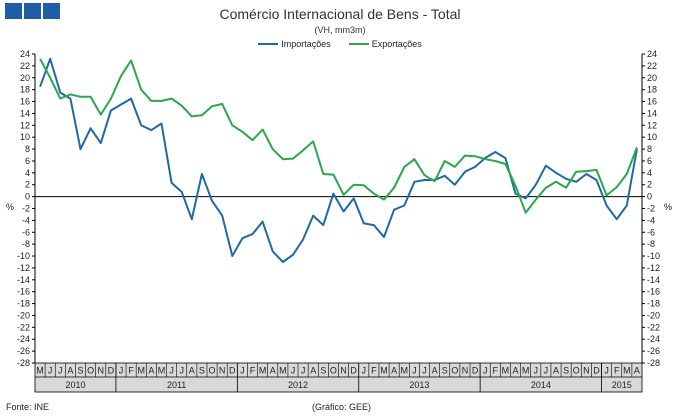 This screenshot has height=416, width=680. What do you see at coordinates (23, 280) in the screenshot?
I see `y-tick-label-left: -14` at bounding box center [23, 280].